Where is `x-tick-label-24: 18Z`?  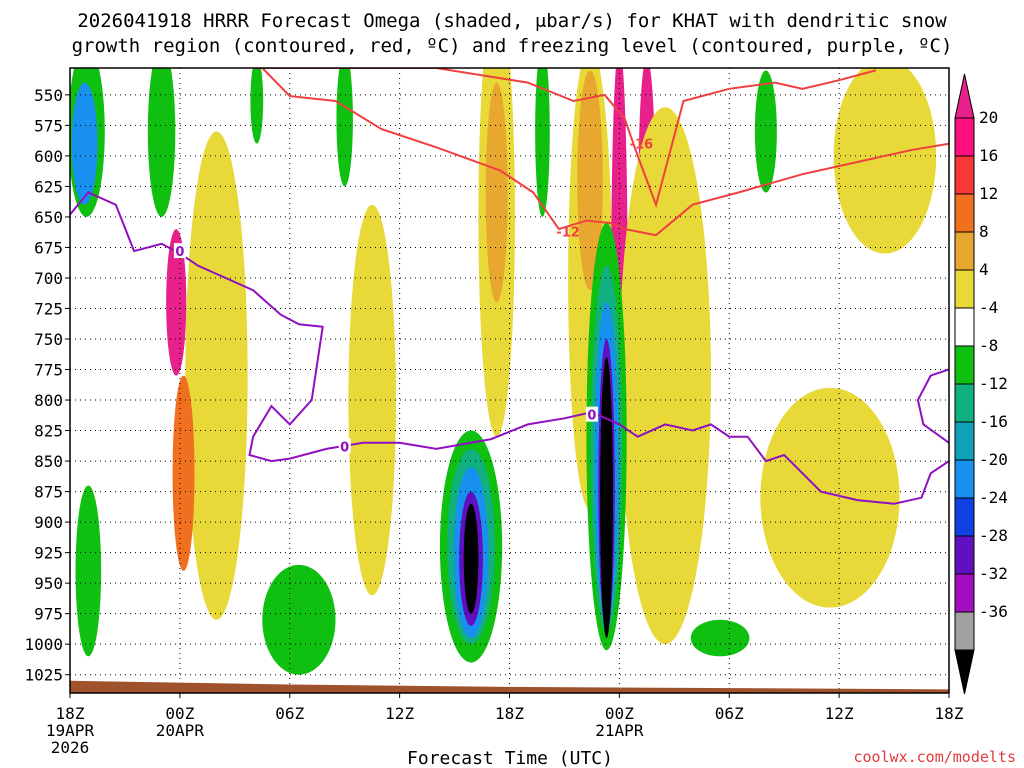
x-tick-label-24: 18Z is located at coordinates (509, 713).